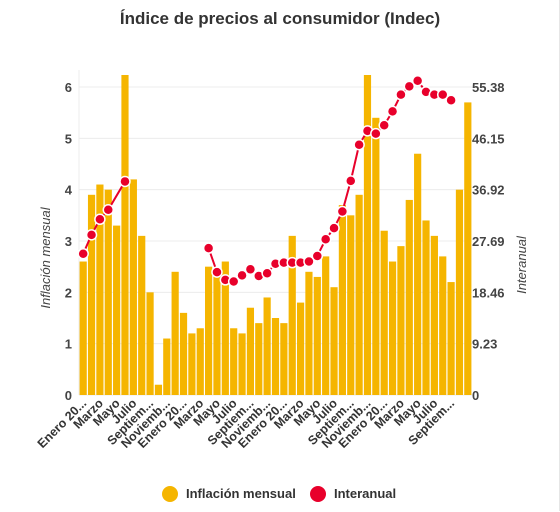 The image size is (560, 512). I want to click on y-left-tick: 3, so click(68, 241).